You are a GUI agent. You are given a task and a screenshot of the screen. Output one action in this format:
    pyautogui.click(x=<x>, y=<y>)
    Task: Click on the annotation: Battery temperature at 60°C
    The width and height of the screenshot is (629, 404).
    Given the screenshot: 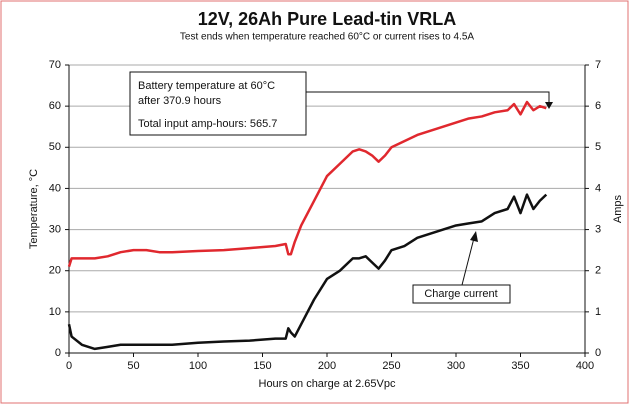 What is the action you would take?
    pyautogui.click(x=206, y=86)
    